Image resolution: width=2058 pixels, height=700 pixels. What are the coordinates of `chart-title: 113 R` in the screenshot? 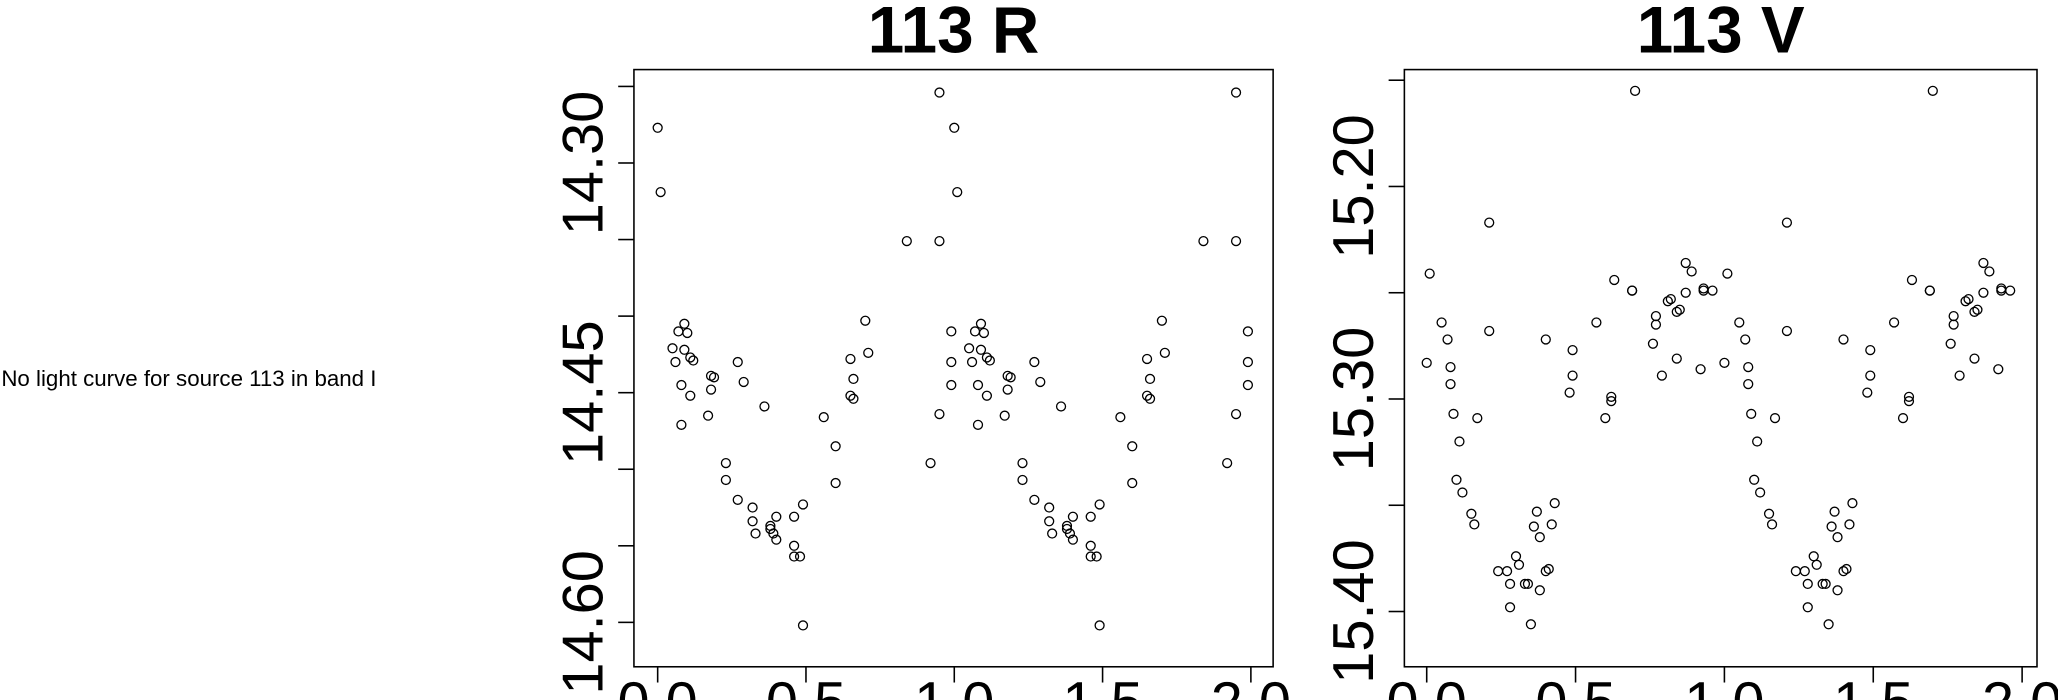 It's located at (953, 33).